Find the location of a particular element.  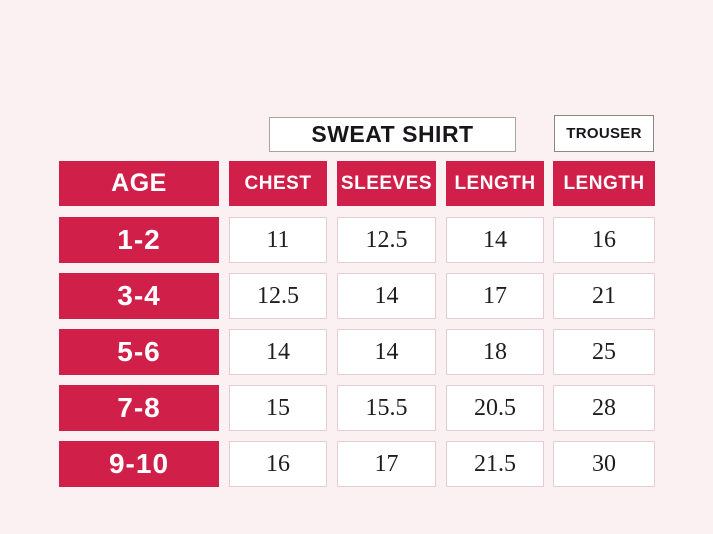

sweatshirt-title: SWEAT SHIRT is located at coordinates (392, 134).